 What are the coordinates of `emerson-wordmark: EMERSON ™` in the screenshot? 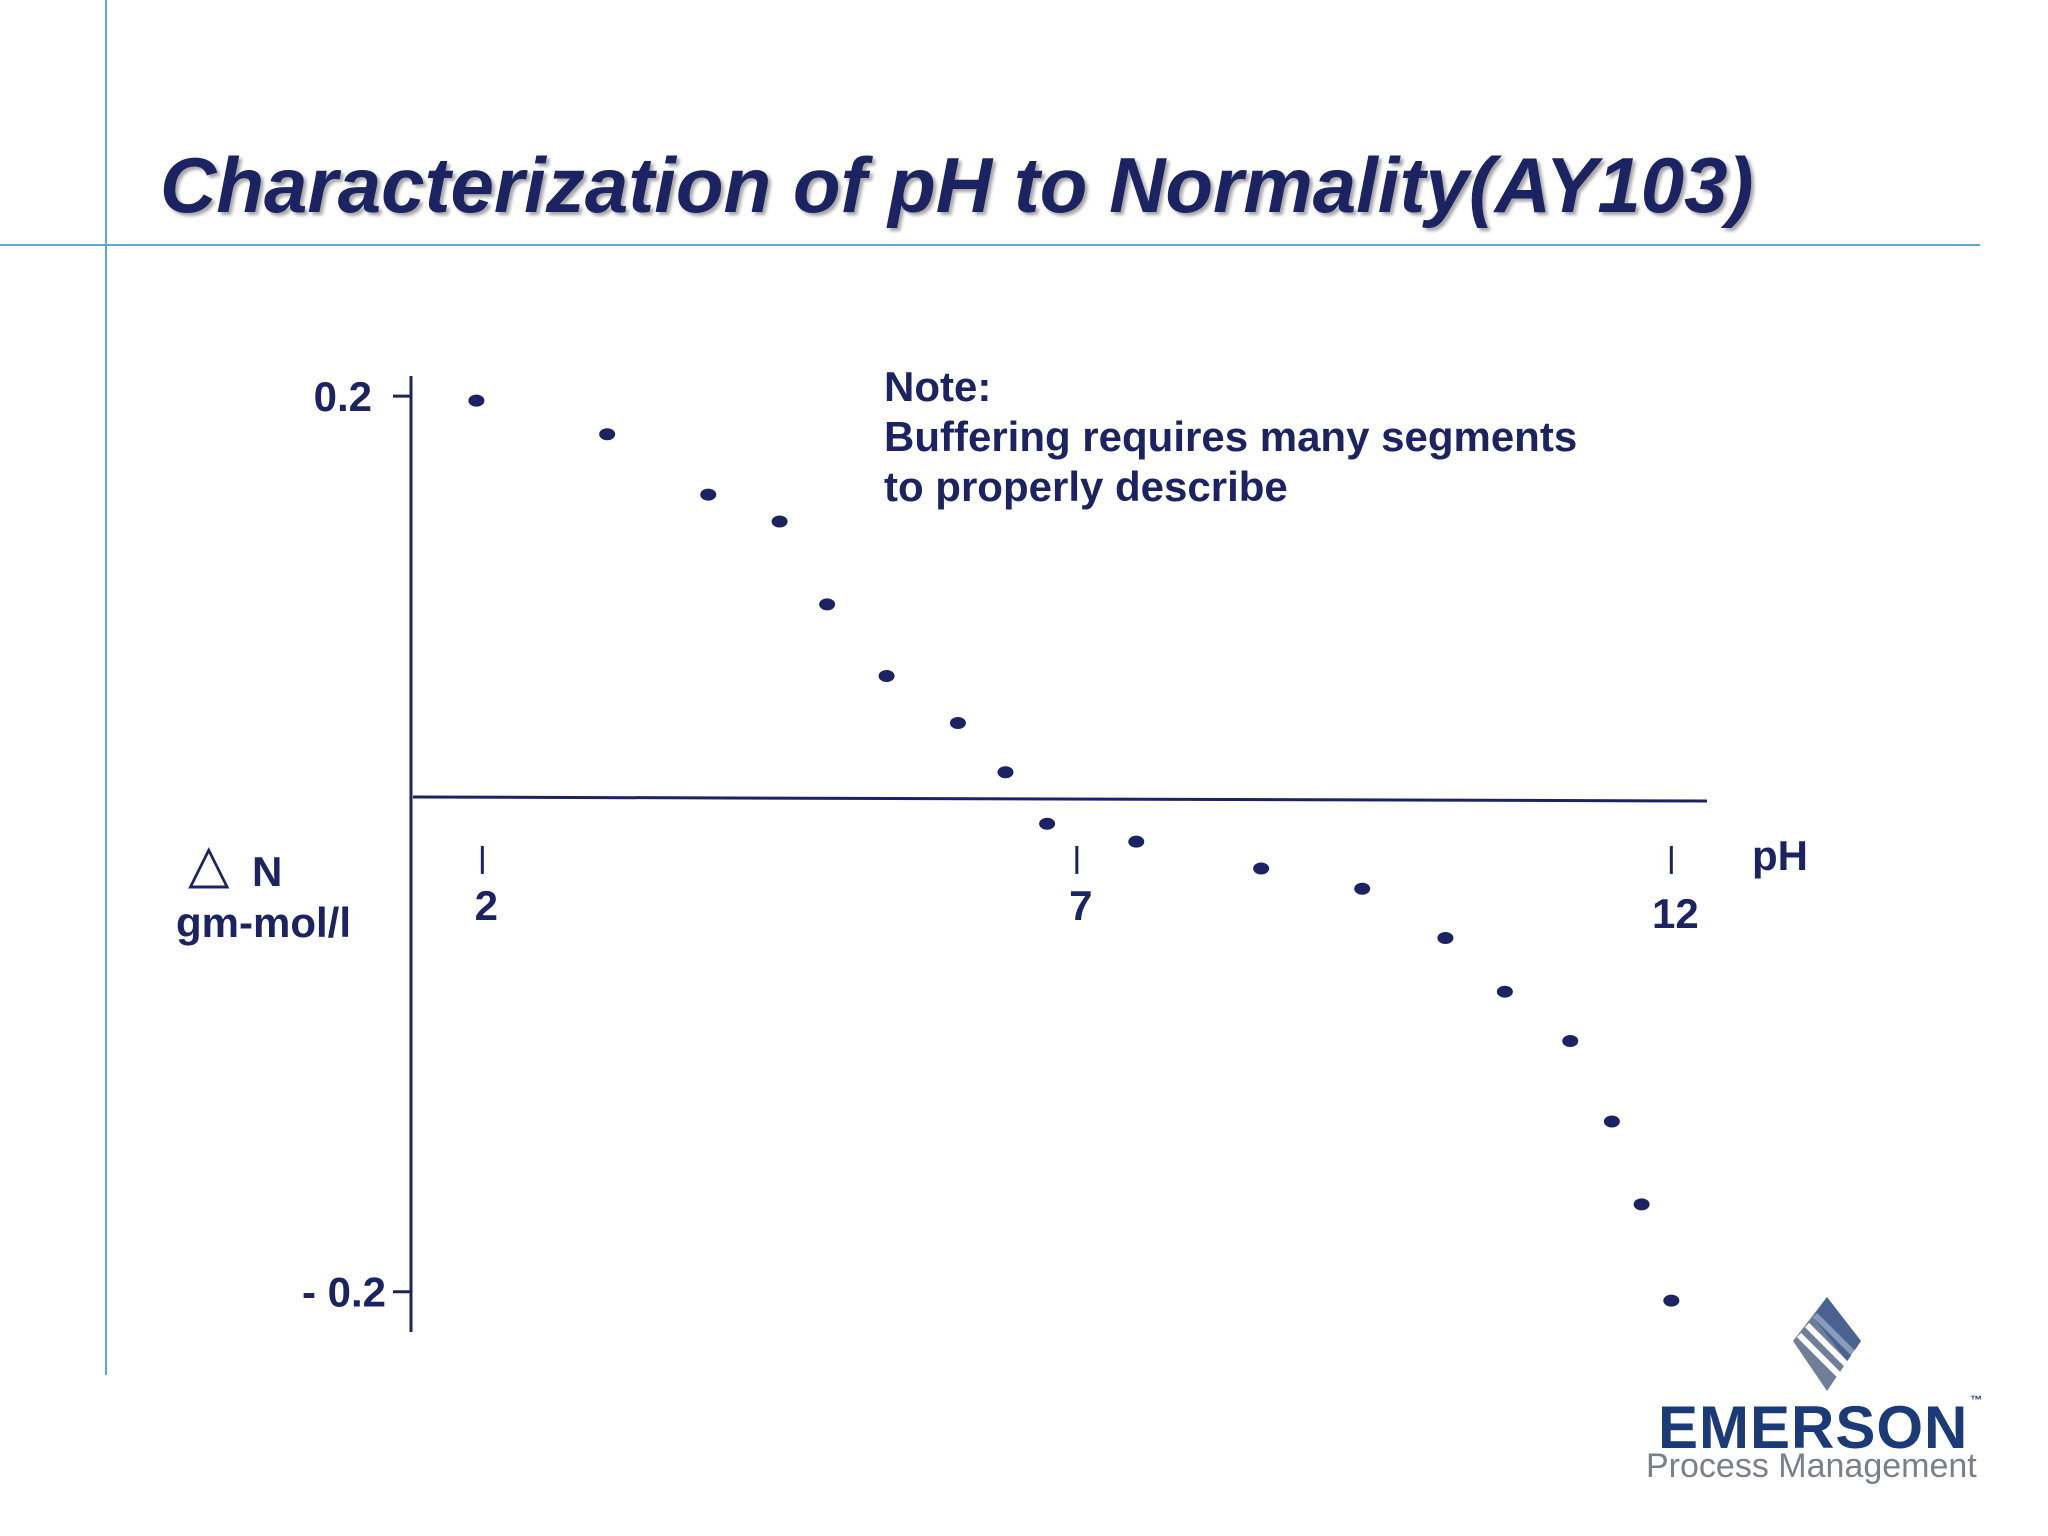 It's located at (1820, 1427).